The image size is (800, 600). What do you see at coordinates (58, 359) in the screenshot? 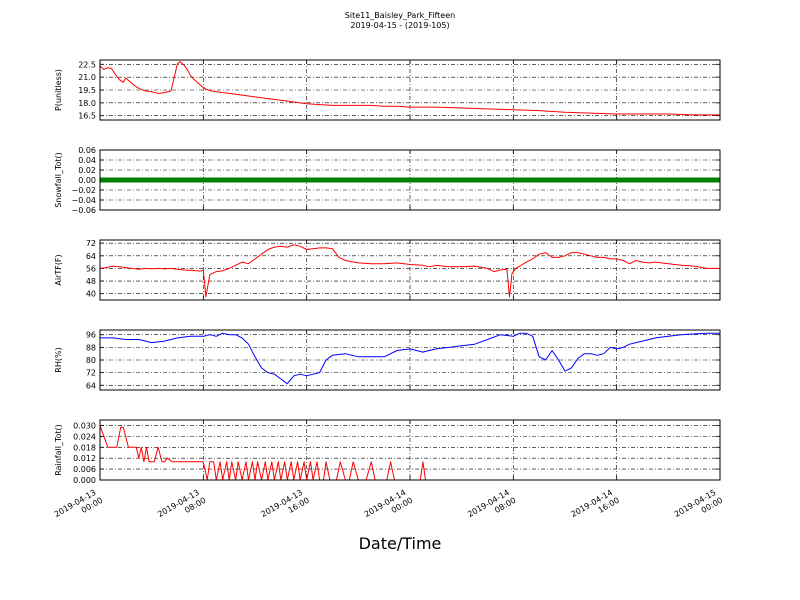
I see `y-axis-label: RH(%)` at bounding box center [58, 359].